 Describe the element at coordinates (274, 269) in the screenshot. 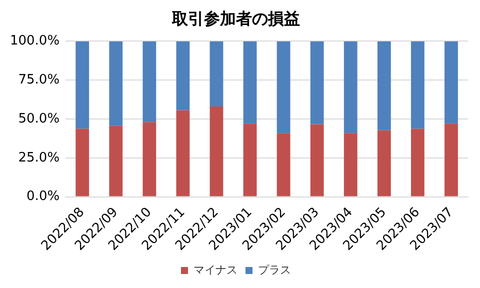

I see `legend-label: プラス` at that location.